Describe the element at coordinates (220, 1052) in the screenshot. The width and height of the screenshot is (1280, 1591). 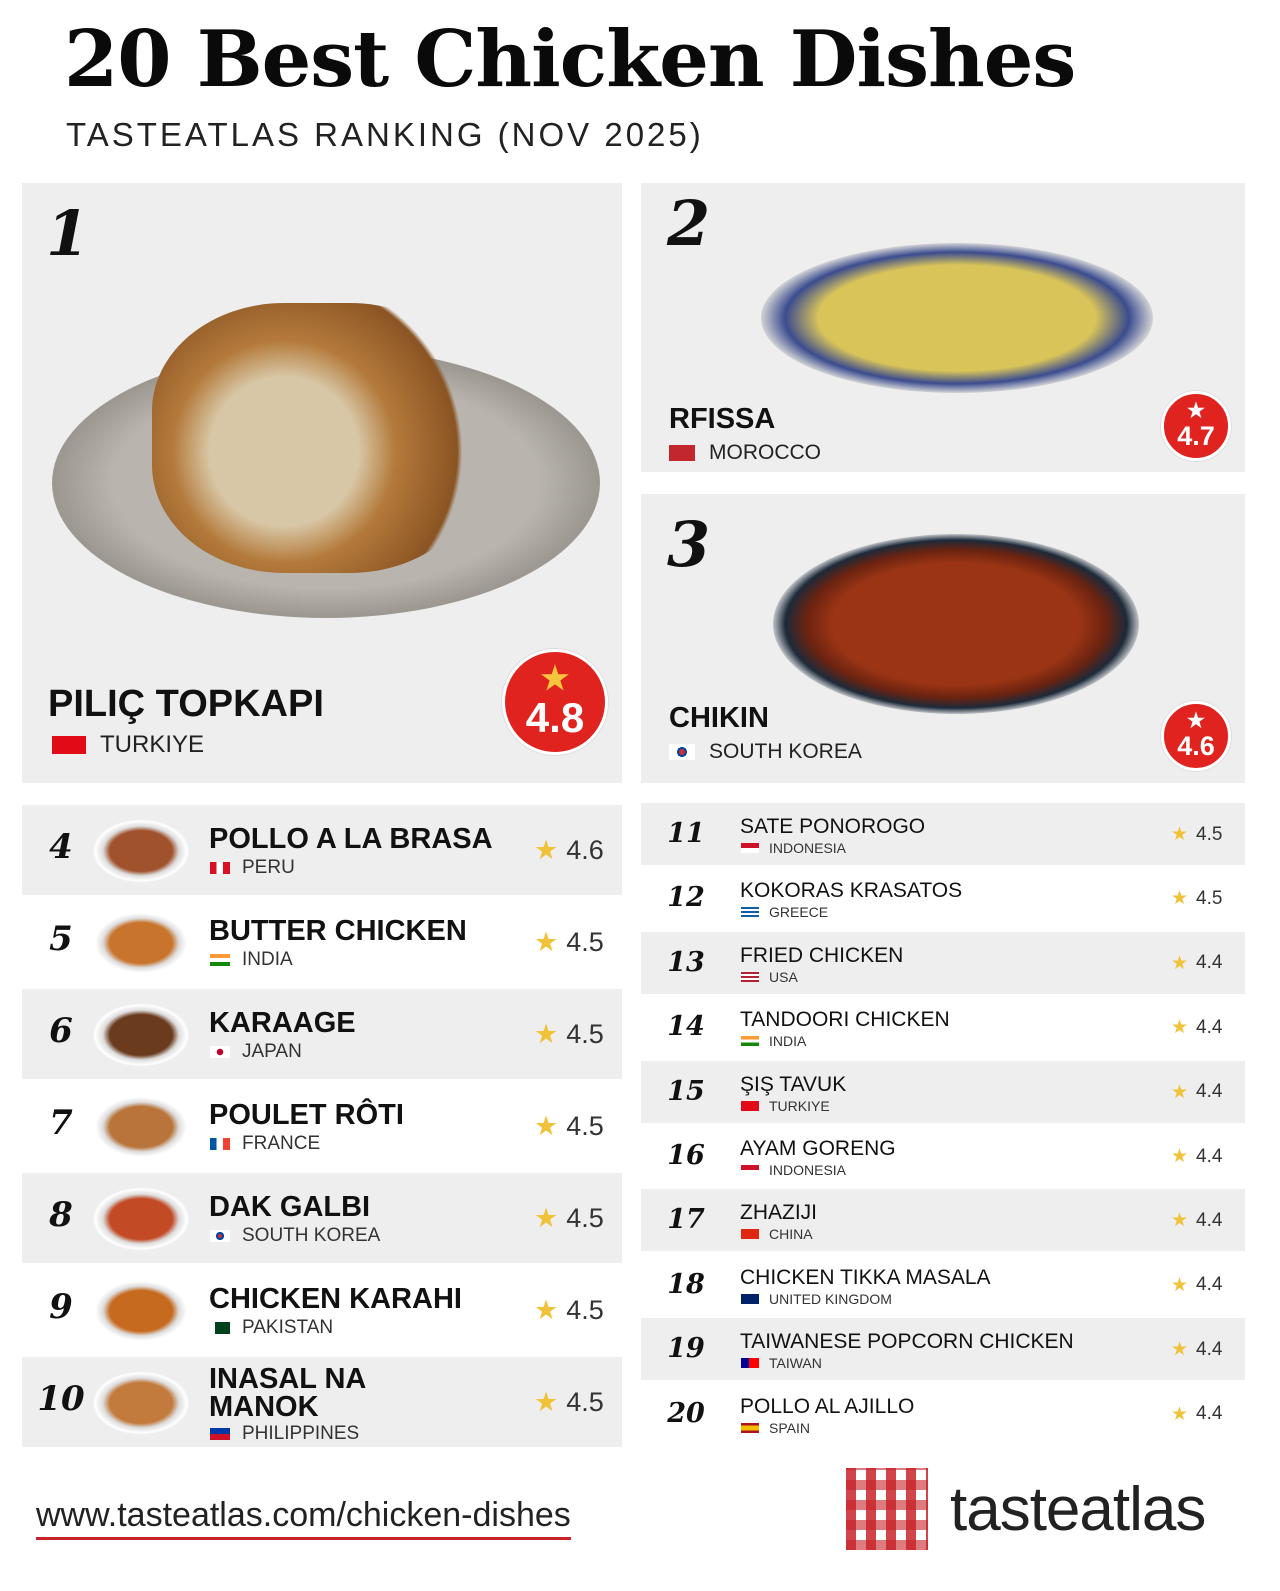
I see `japan-flag-icon` at that location.